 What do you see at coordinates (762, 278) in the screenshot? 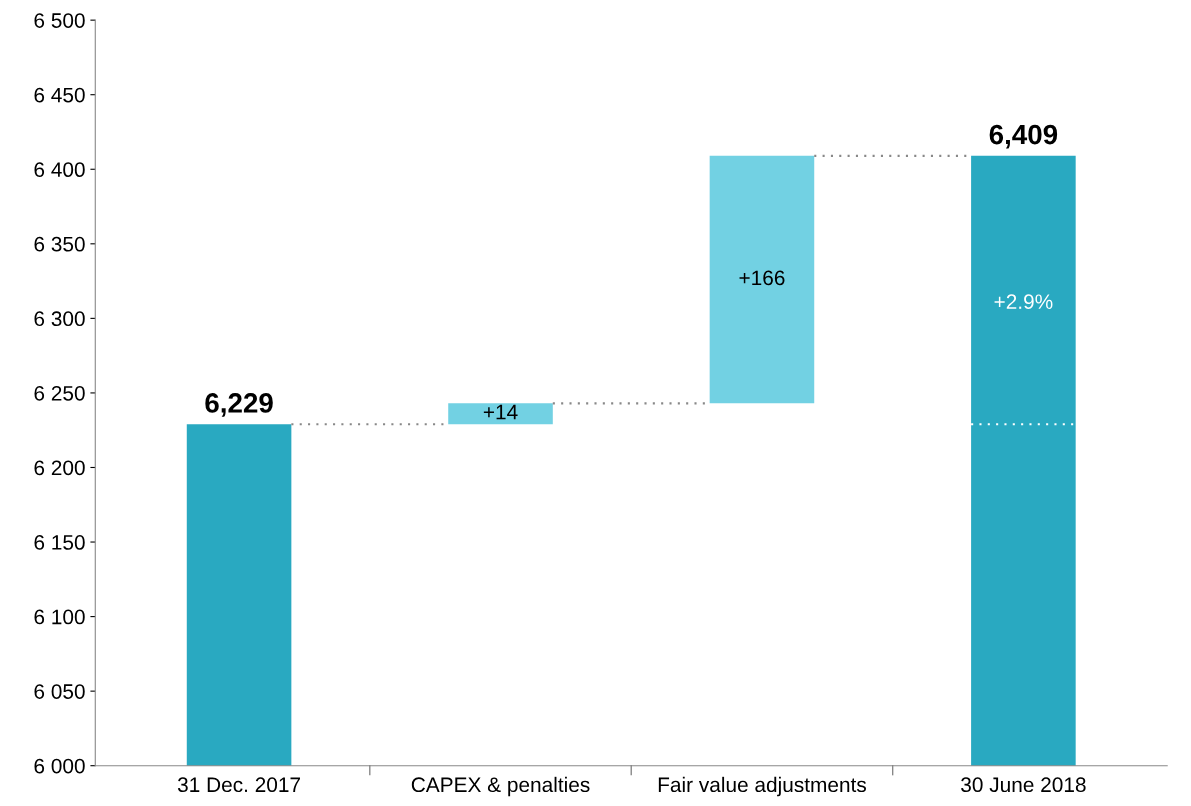
I see `data-label: +166` at bounding box center [762, 278].